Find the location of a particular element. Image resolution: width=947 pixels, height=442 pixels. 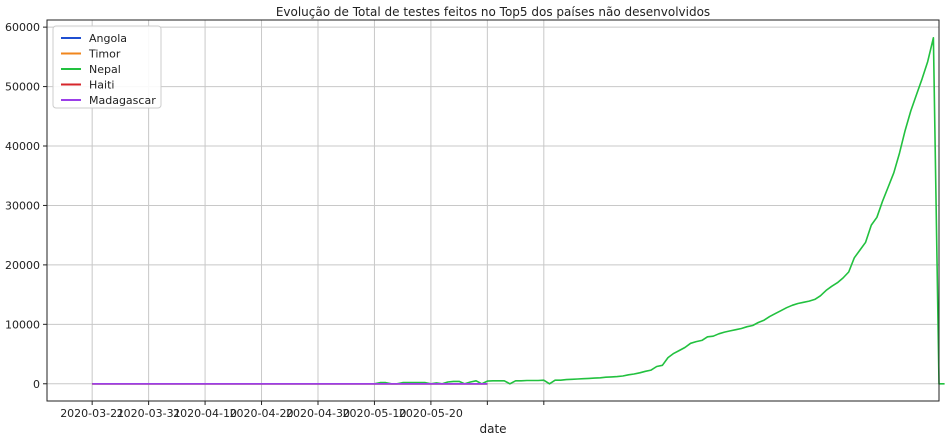

legend-label: Timor is located at coordinates (104, 54).